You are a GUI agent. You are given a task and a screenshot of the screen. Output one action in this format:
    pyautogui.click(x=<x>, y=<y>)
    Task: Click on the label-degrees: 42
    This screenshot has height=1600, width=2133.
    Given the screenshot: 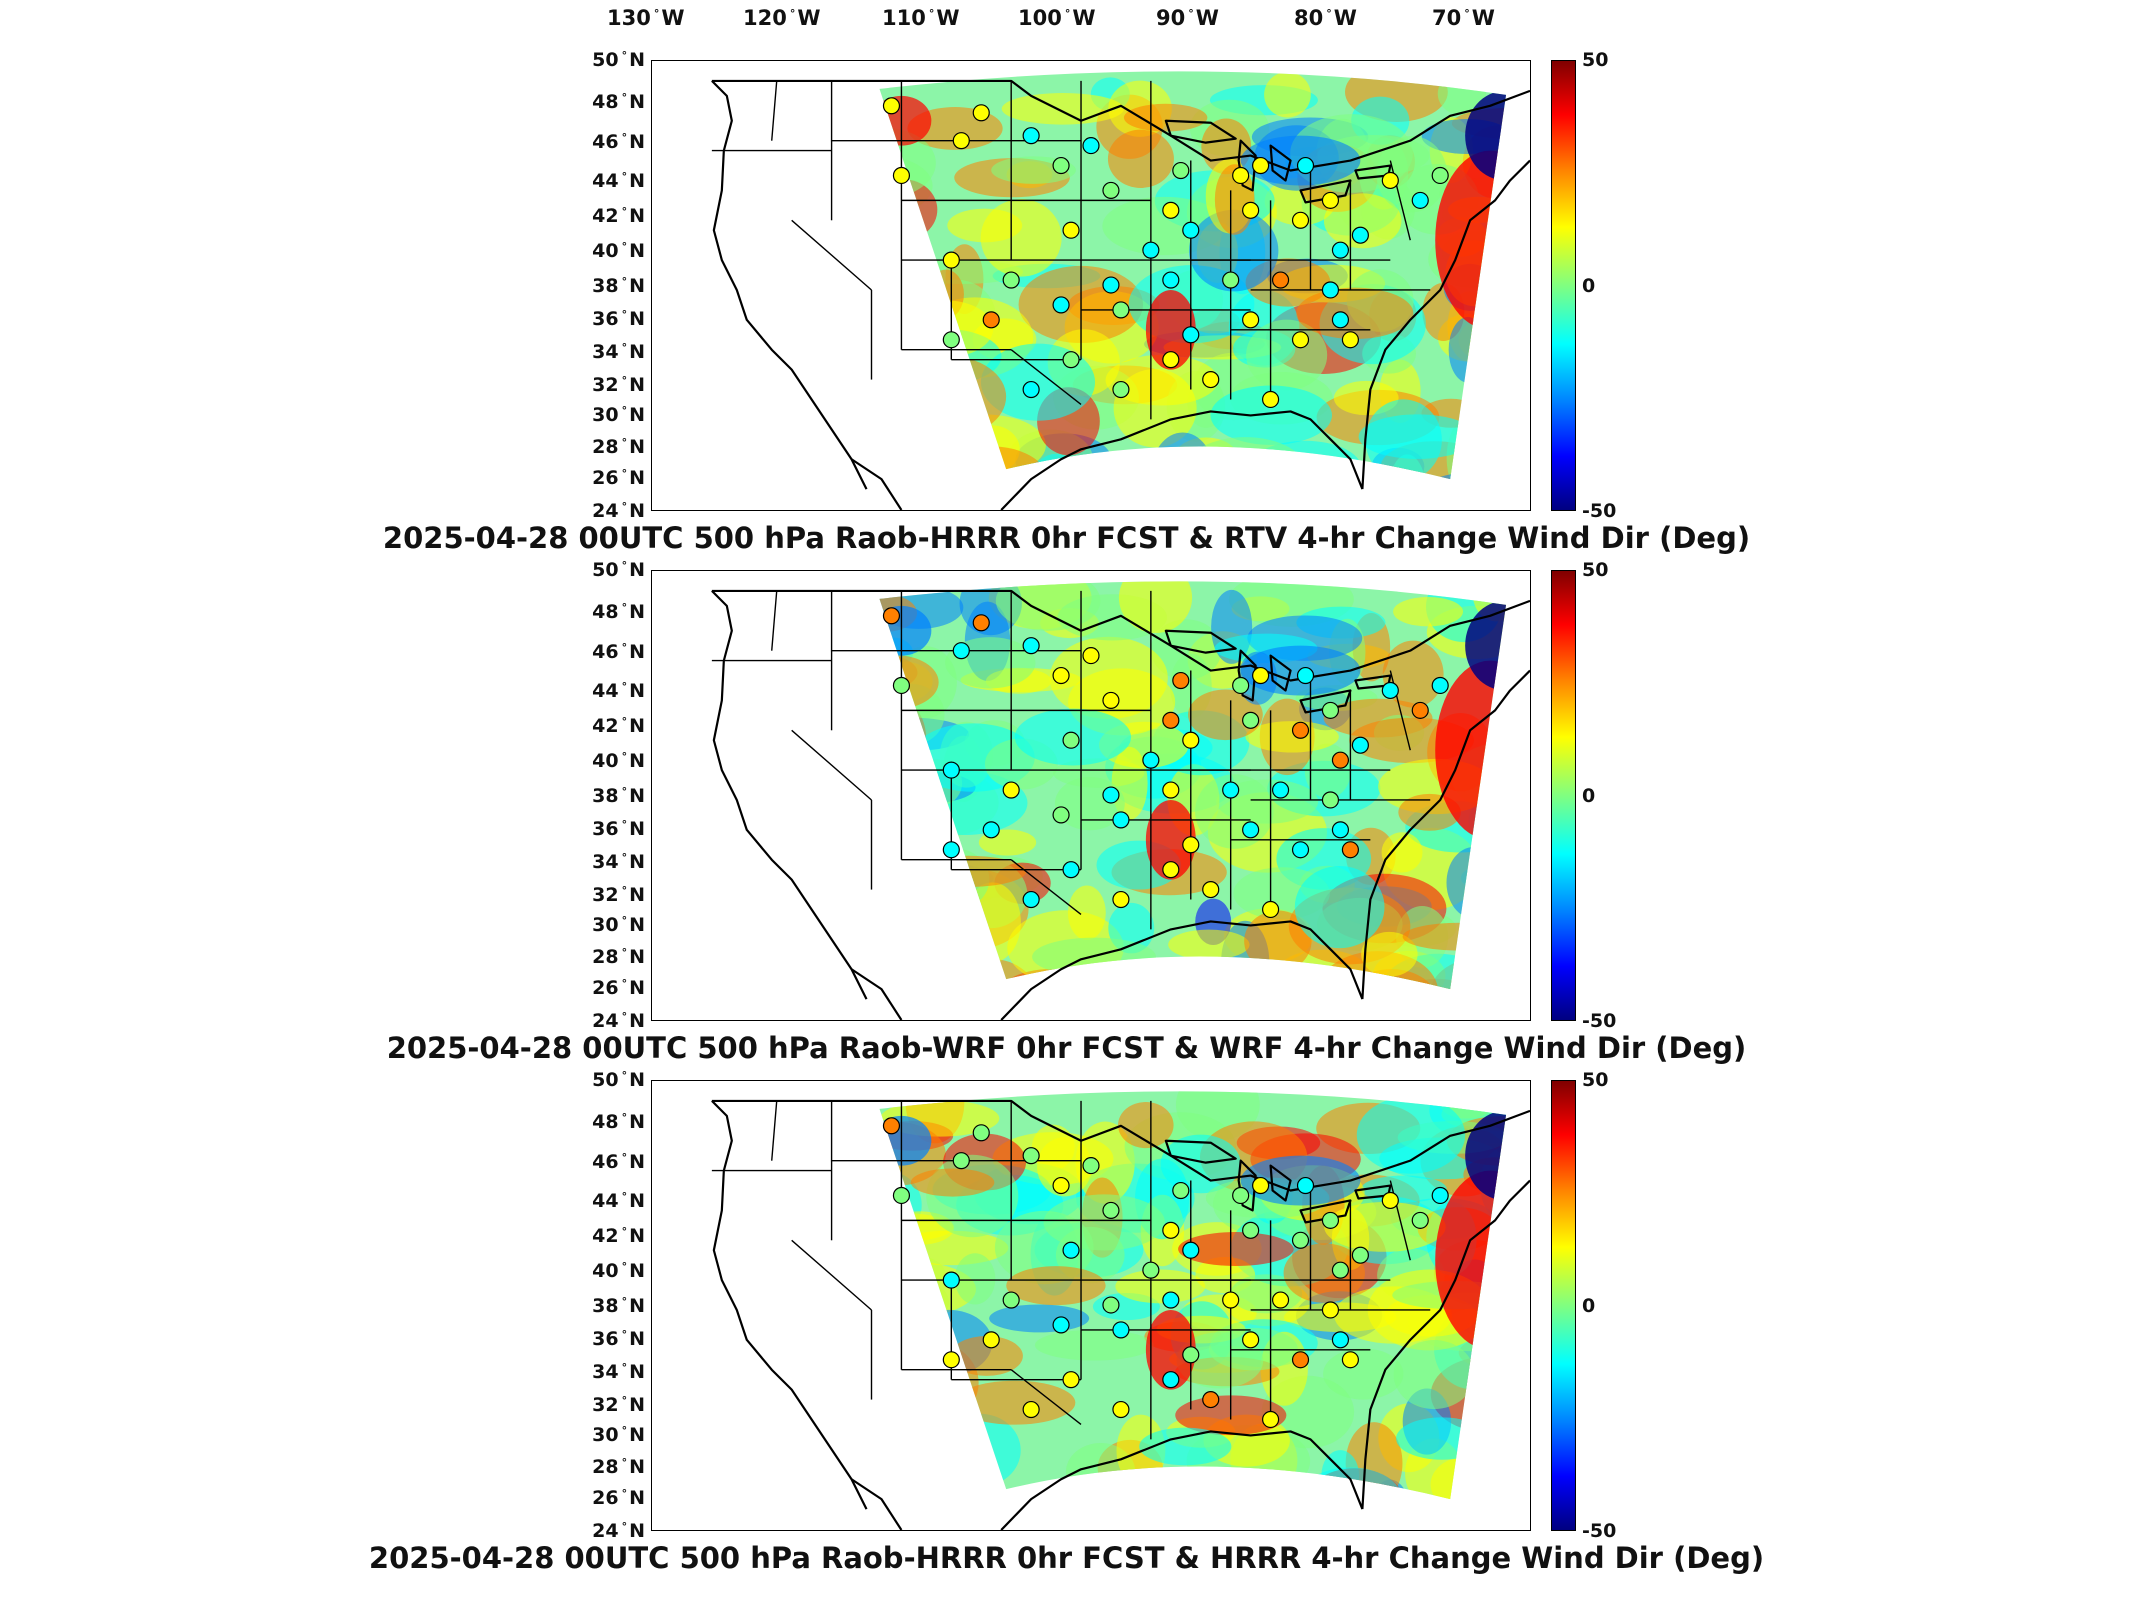 What is the action you would take?
    pyautogui.click(x=605, y=1236)
    